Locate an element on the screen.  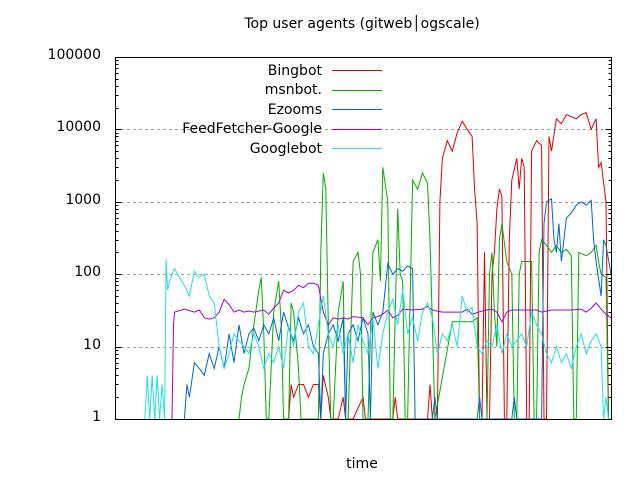
chart-title: Top user agents (gitweb│ogscale) is located at coordinates (362, 24).